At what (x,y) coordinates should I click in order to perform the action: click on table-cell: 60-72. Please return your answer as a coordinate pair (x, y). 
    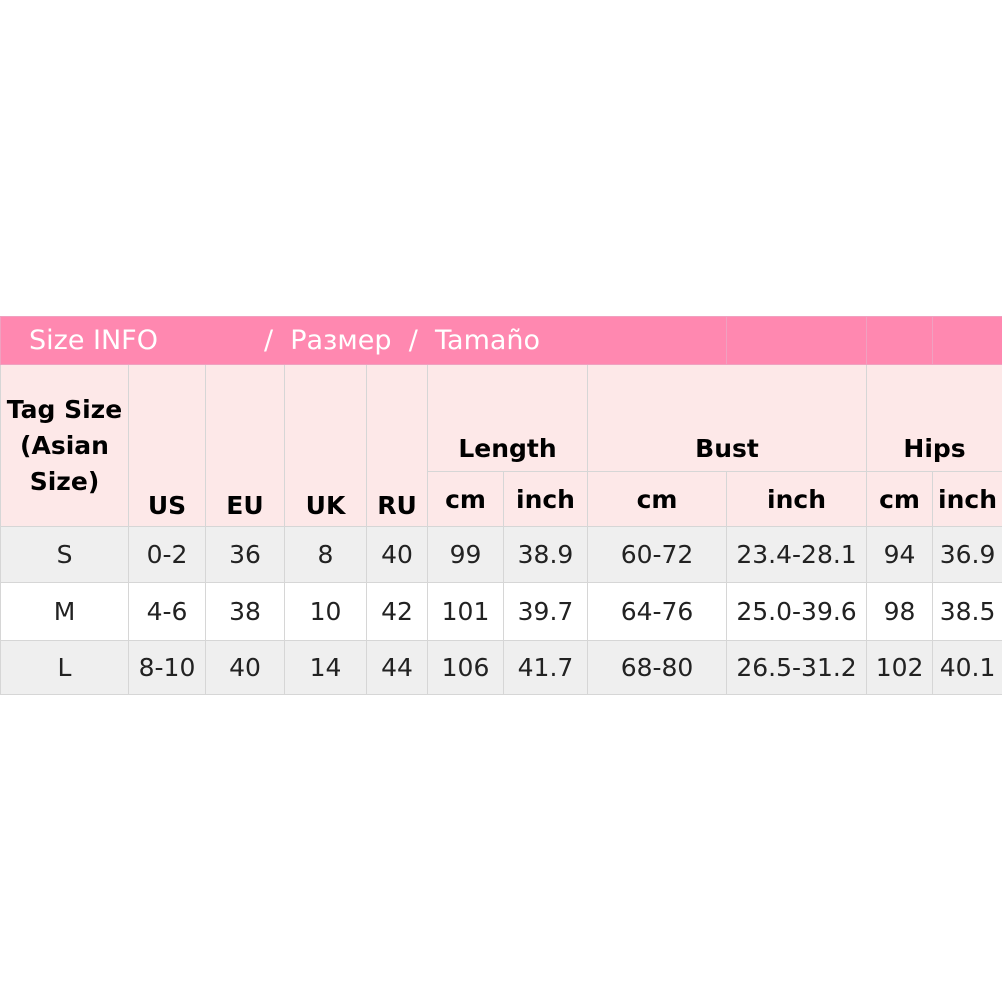
    Looking at the image, I should click on (657, 554).